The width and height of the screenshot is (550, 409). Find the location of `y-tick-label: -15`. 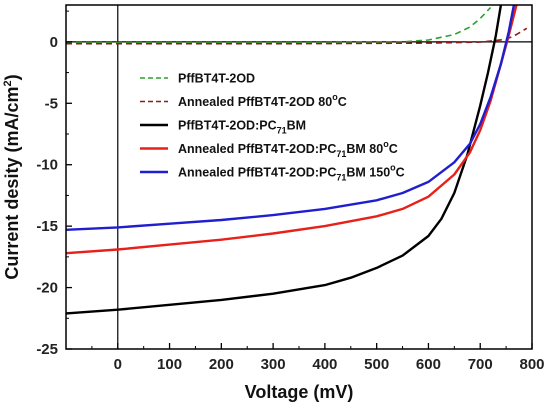

y-tick-label: -15 is located at coordinates (47, 226).